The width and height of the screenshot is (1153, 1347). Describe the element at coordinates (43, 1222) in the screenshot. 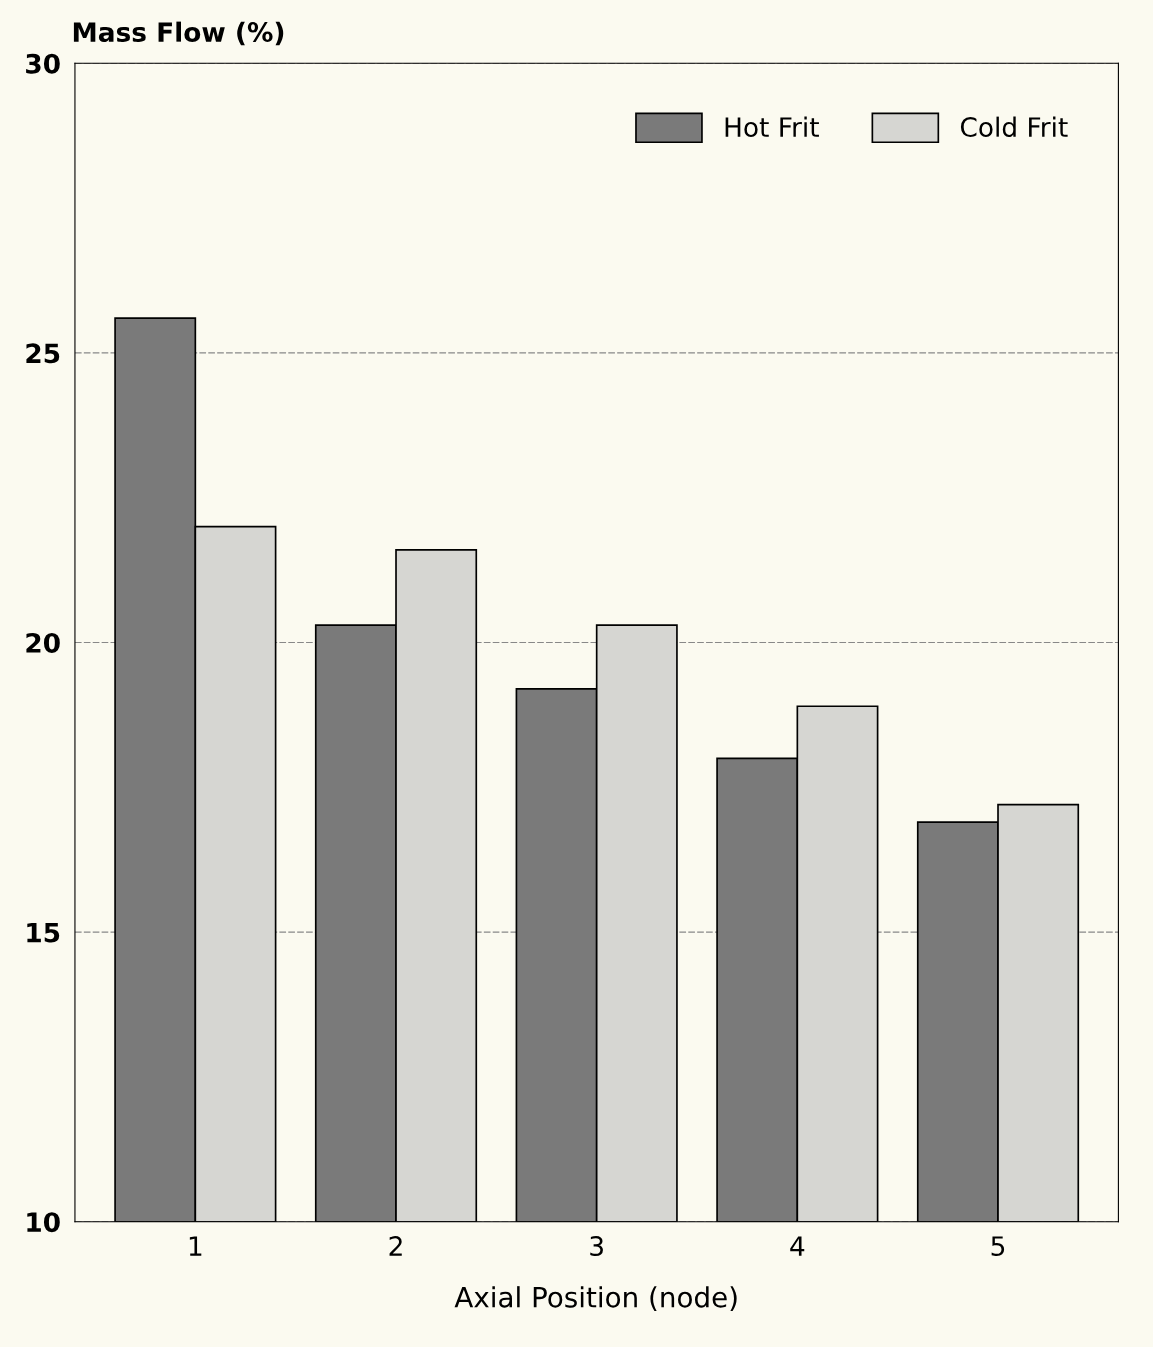

I see `y-tick-label: 10` at that location.